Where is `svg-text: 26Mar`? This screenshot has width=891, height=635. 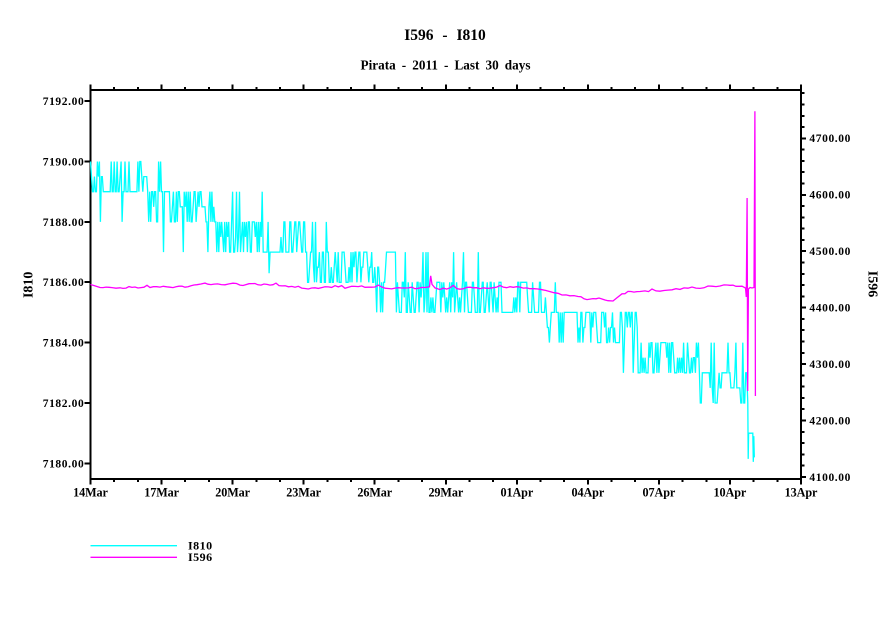 svg-text: 26Mar is located at coordinates (374, 493).